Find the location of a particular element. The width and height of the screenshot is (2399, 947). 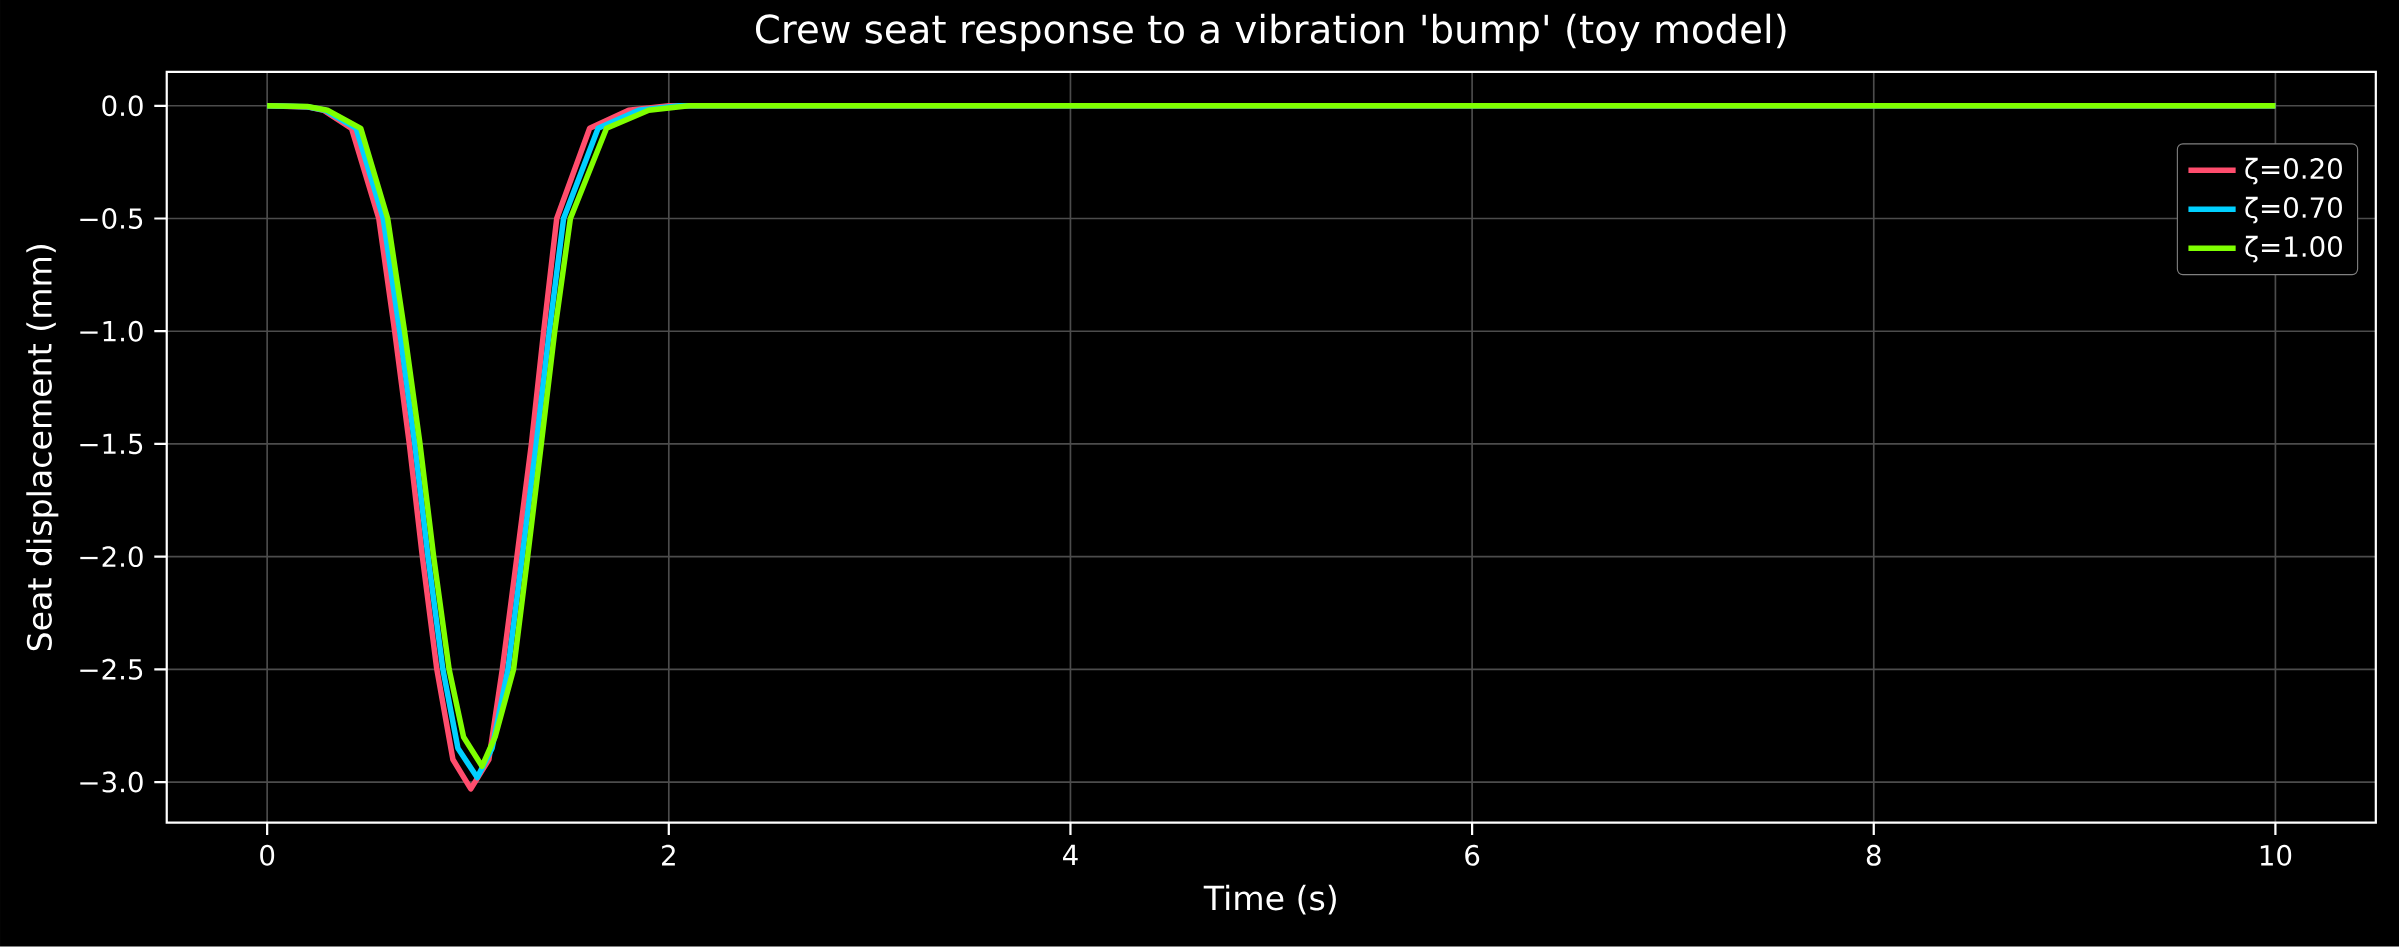

y-tick-label: −1.5 is located at coordinates (111, 444).